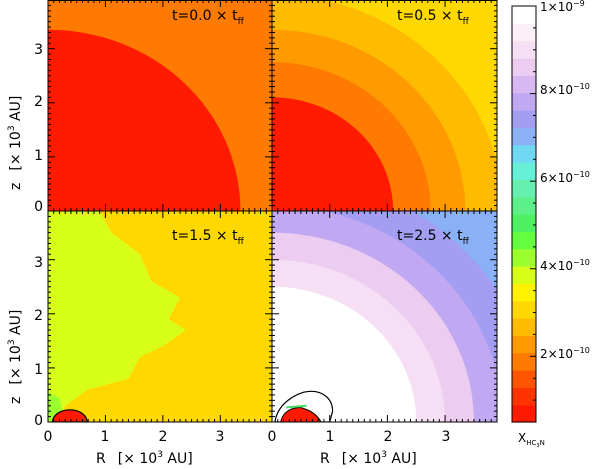 This screenshot has height=469, width=603. What do you see at coordinates (562, 7) in the screenshot?
I see `colorbar-tick-label: 1×10−9` at bounding box center [562, 7].